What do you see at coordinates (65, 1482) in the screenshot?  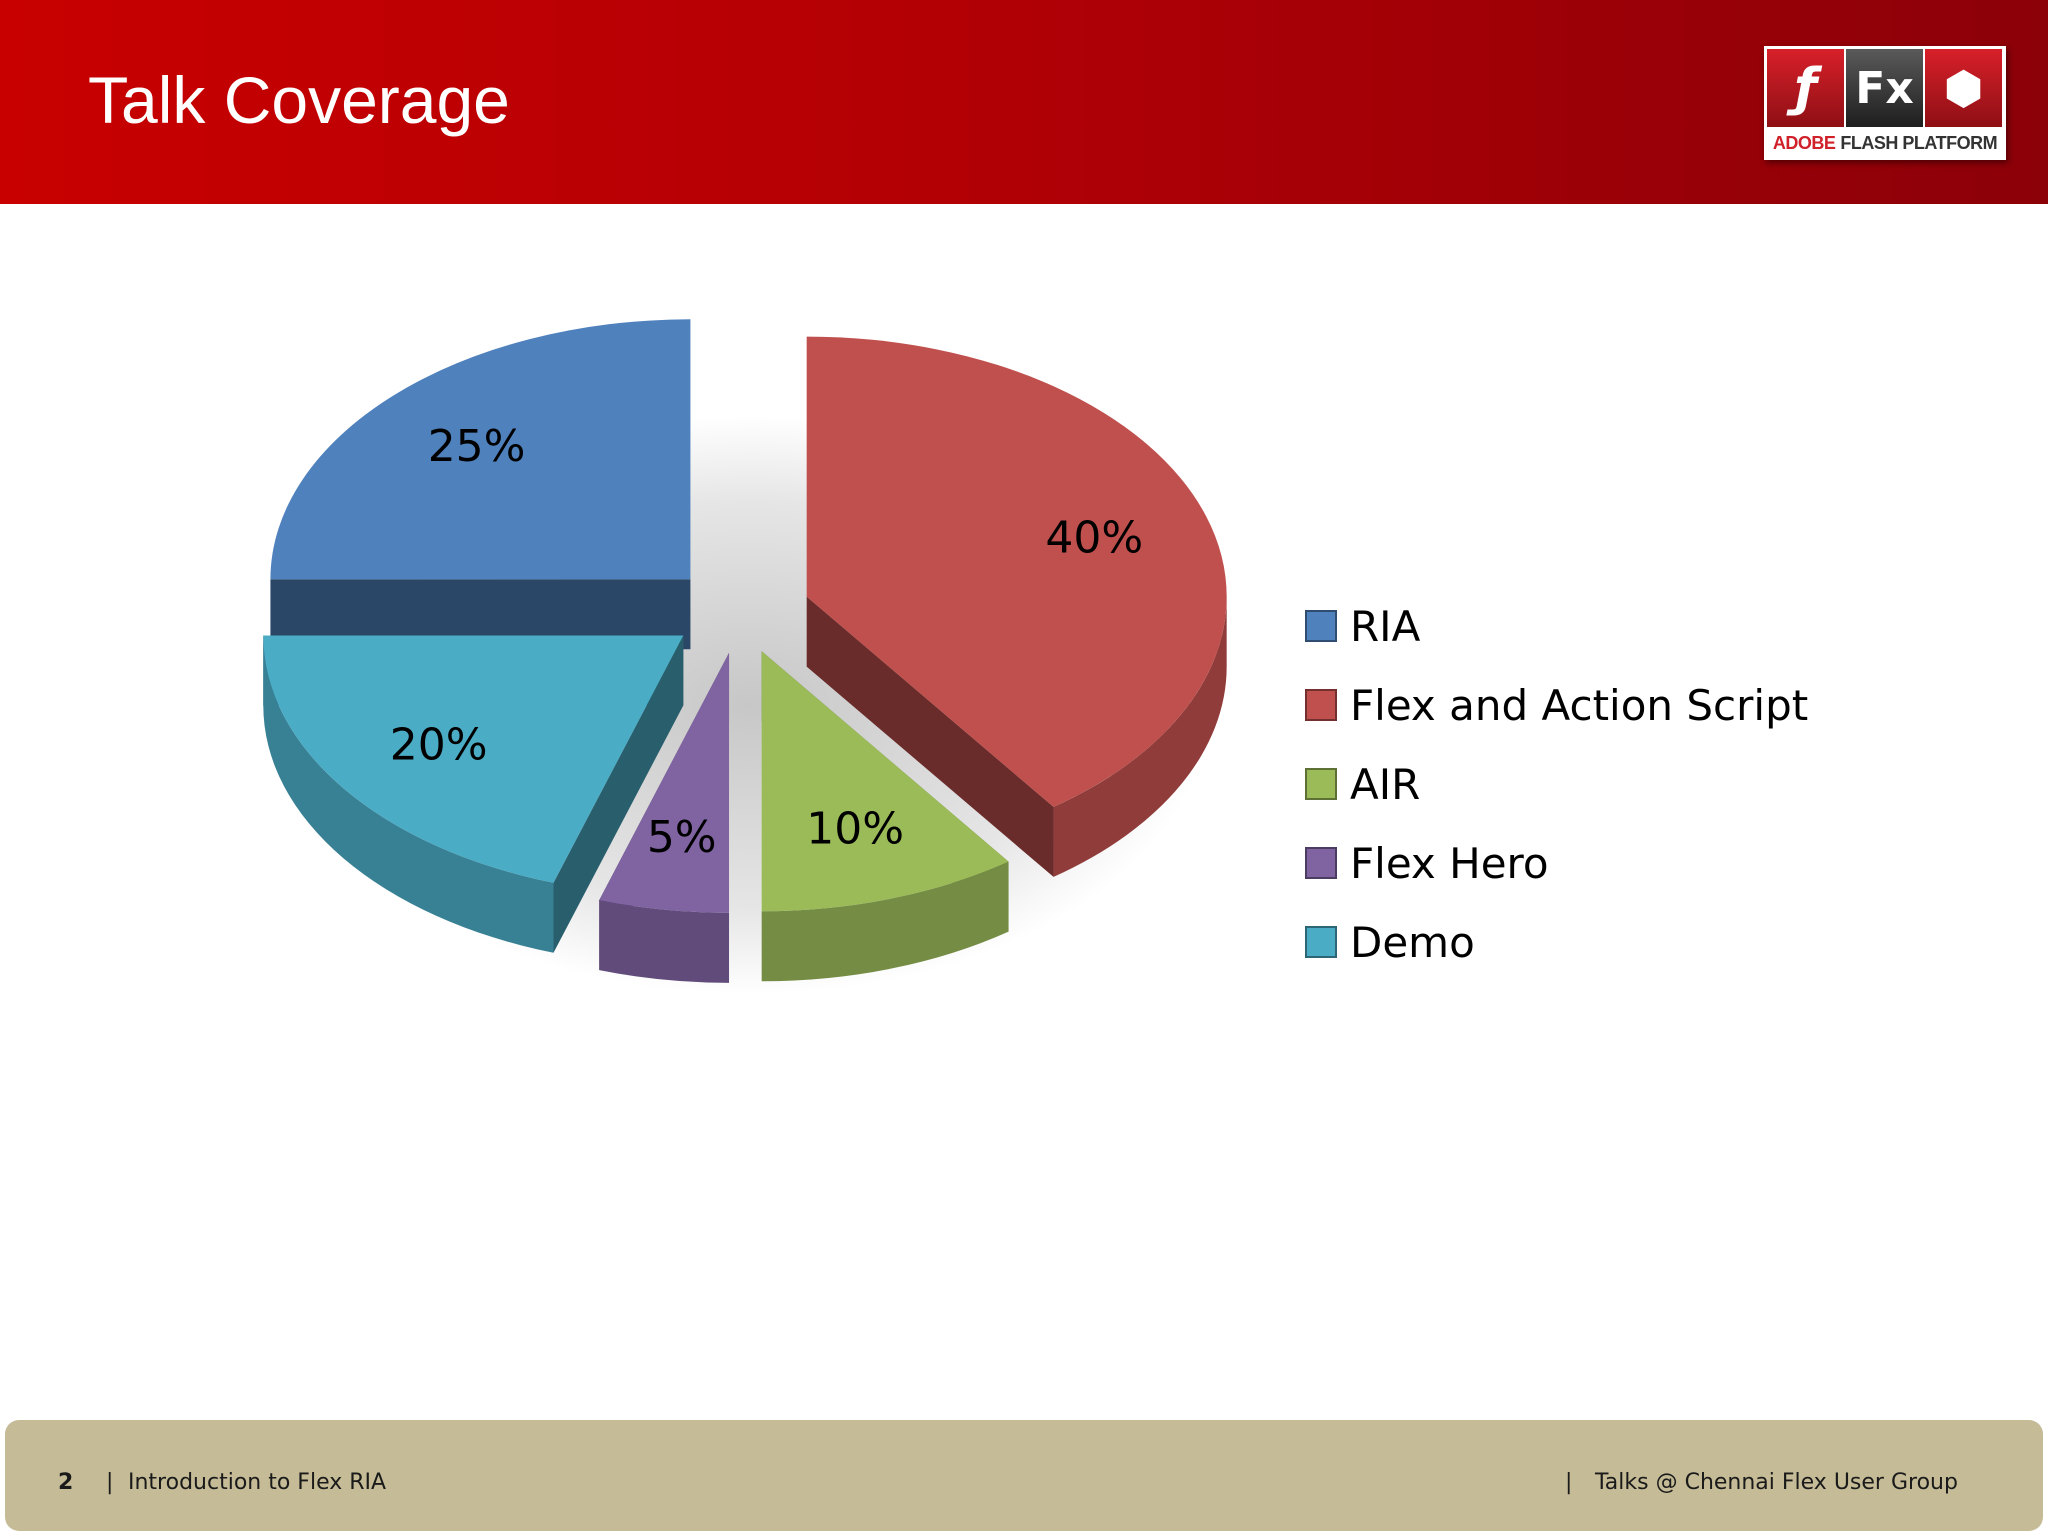 I see `page-number: 2` at bounding box center [65, 1482].